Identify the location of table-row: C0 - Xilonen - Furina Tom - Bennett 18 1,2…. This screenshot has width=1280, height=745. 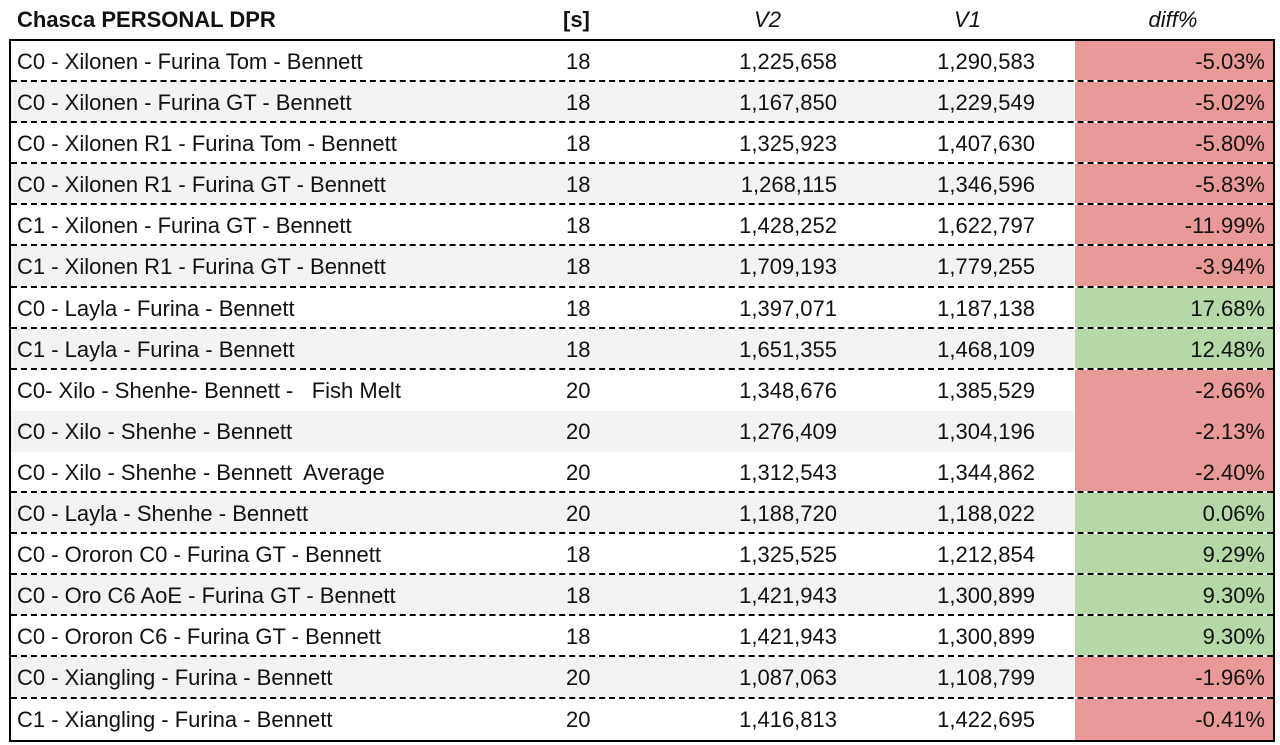
(642, 62).